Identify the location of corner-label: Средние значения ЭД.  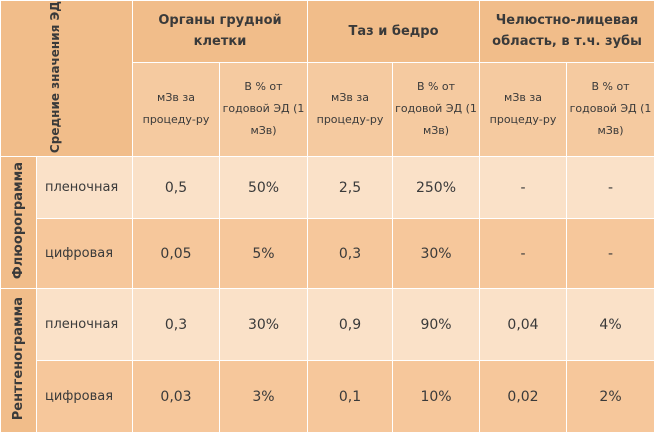
(67, 77).